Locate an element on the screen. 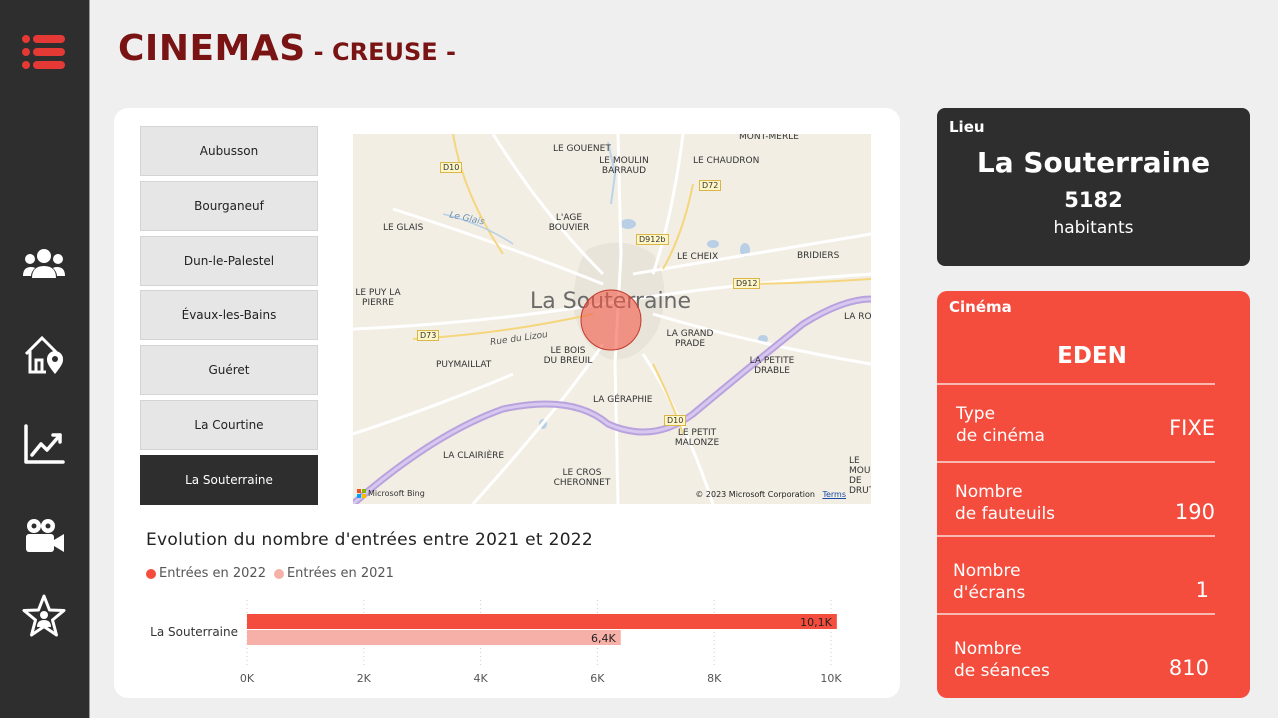  place-label: PUYMAILLAT is located at coordinates (464, 365).